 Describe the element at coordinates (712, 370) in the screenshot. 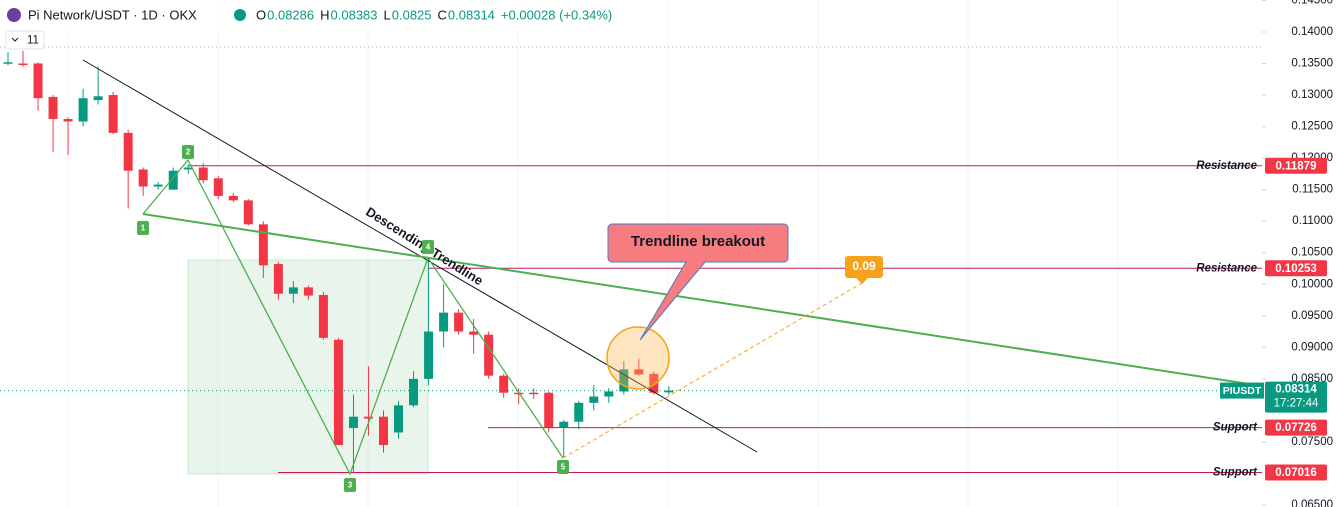

I see `target-dashed-line` at that location.